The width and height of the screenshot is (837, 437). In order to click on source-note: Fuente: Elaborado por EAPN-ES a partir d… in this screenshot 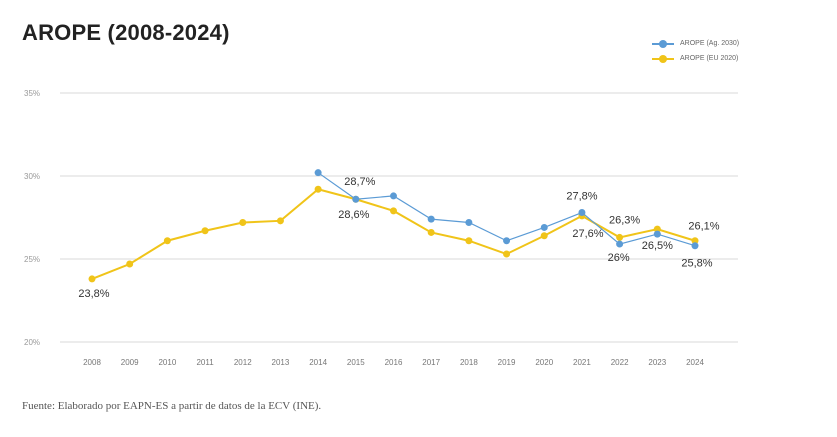, I will do `click(172, 406)`.